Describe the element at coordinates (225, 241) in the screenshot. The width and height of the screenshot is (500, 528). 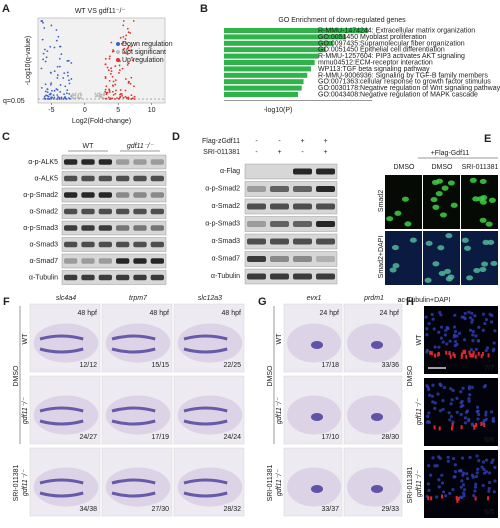
I see `blot-label: α-Smad3` at that location.